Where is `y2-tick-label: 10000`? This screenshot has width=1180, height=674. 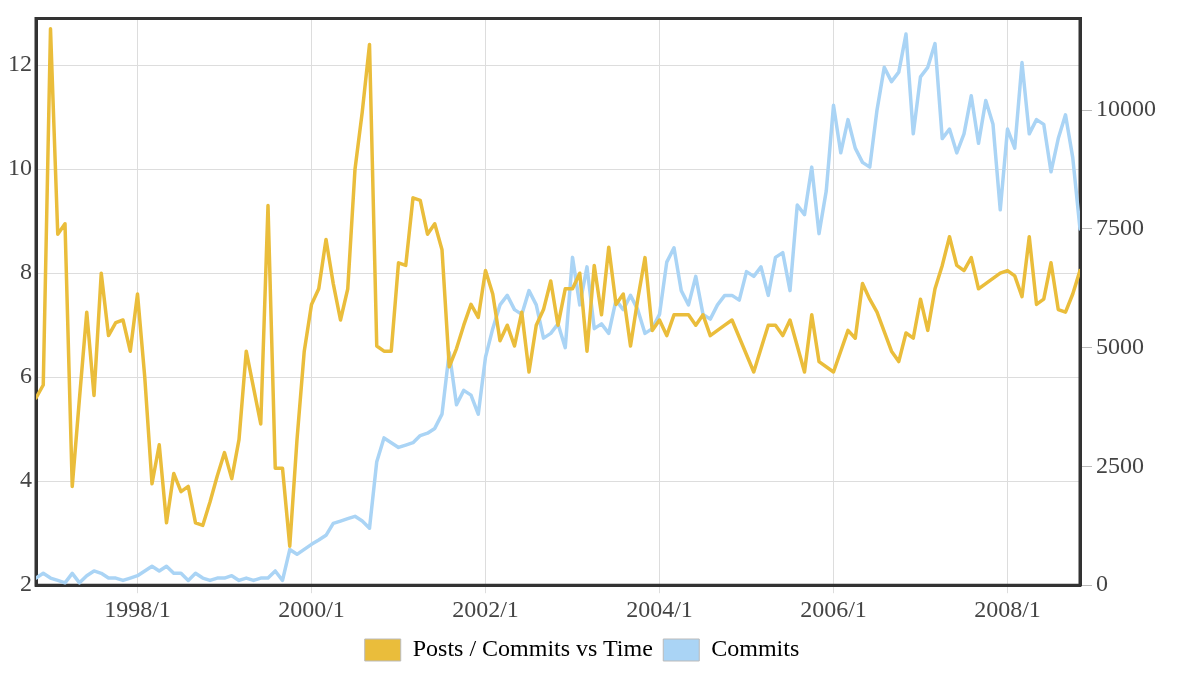 y2-tick-label: 10000 is located at coordinates (1126, 108).